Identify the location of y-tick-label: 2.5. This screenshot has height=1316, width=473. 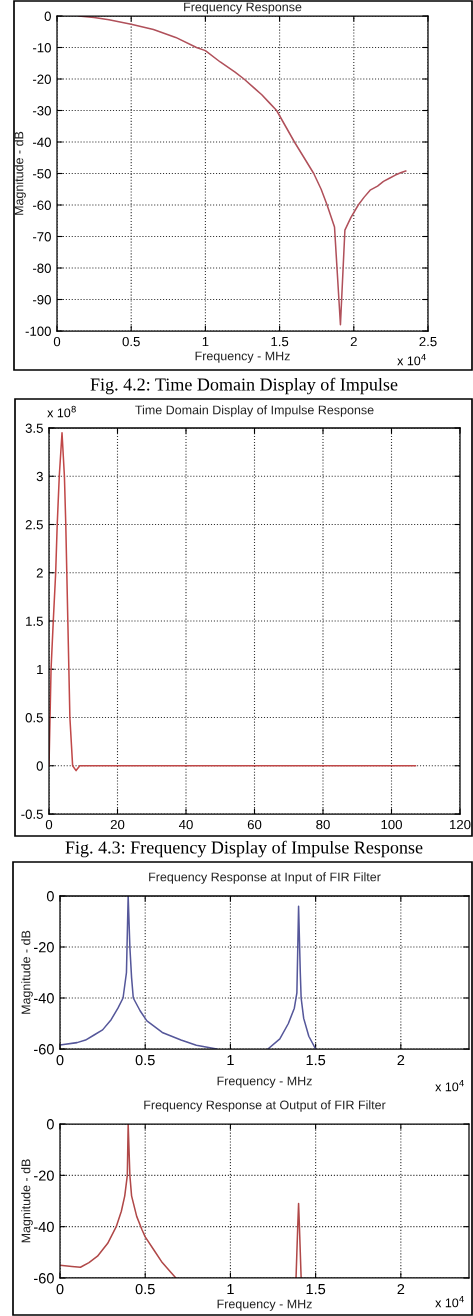
(34, 525).